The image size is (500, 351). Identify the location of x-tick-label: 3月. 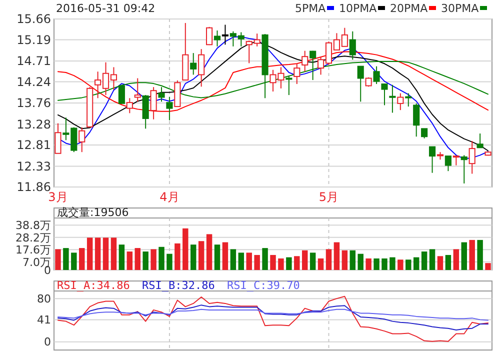
(58, 197).